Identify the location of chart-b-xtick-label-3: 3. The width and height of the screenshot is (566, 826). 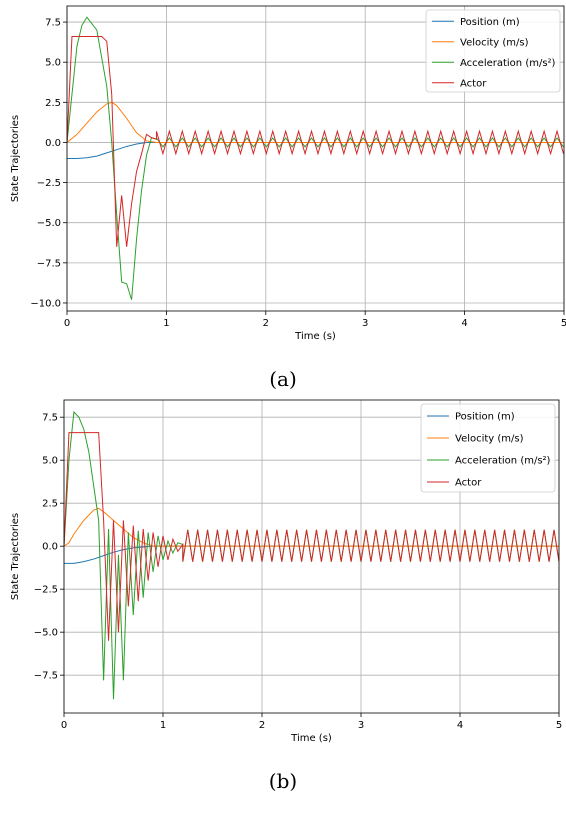
(361, 725).